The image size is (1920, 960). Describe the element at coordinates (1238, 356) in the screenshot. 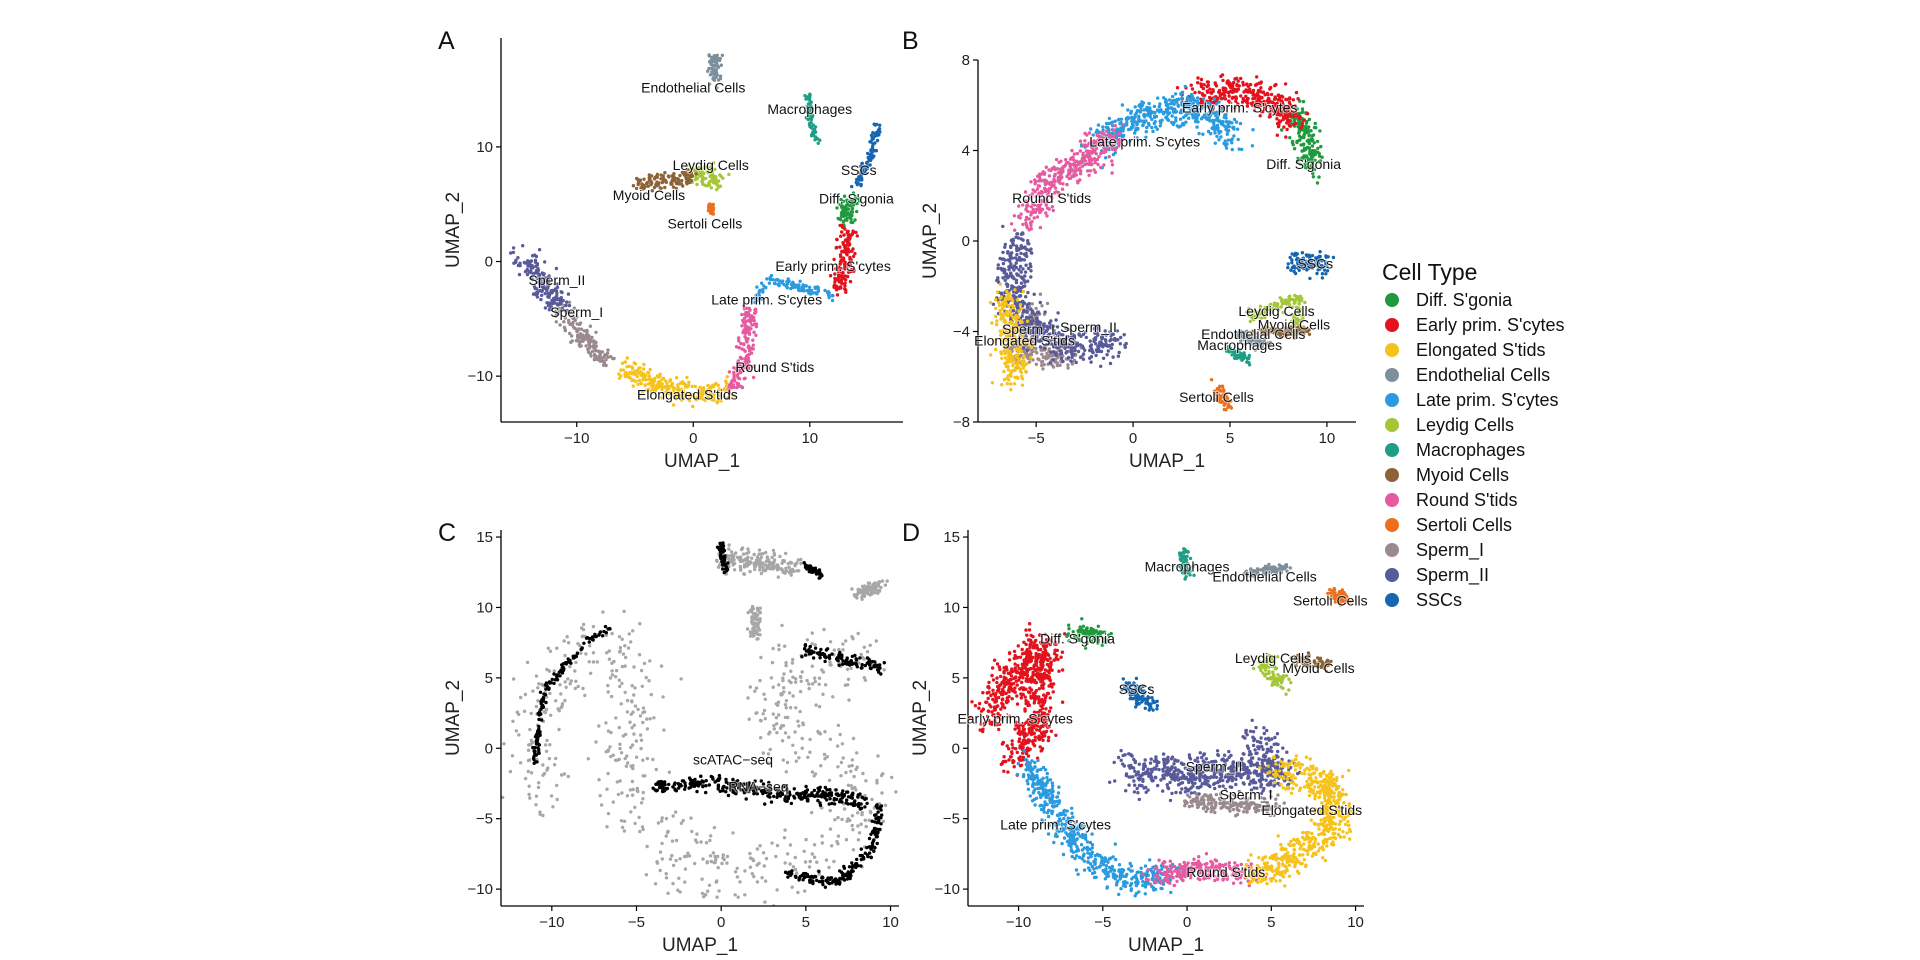

I see `series-macrophages` at that location.